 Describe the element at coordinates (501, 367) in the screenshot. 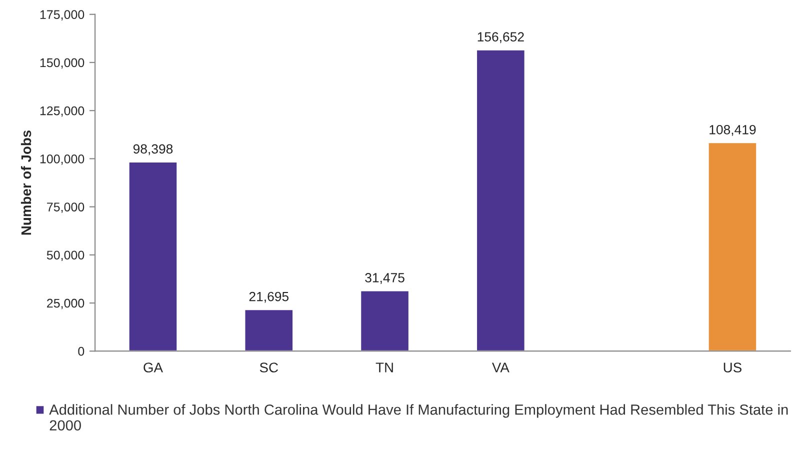

I see `x-tick-label: VA` at that location.